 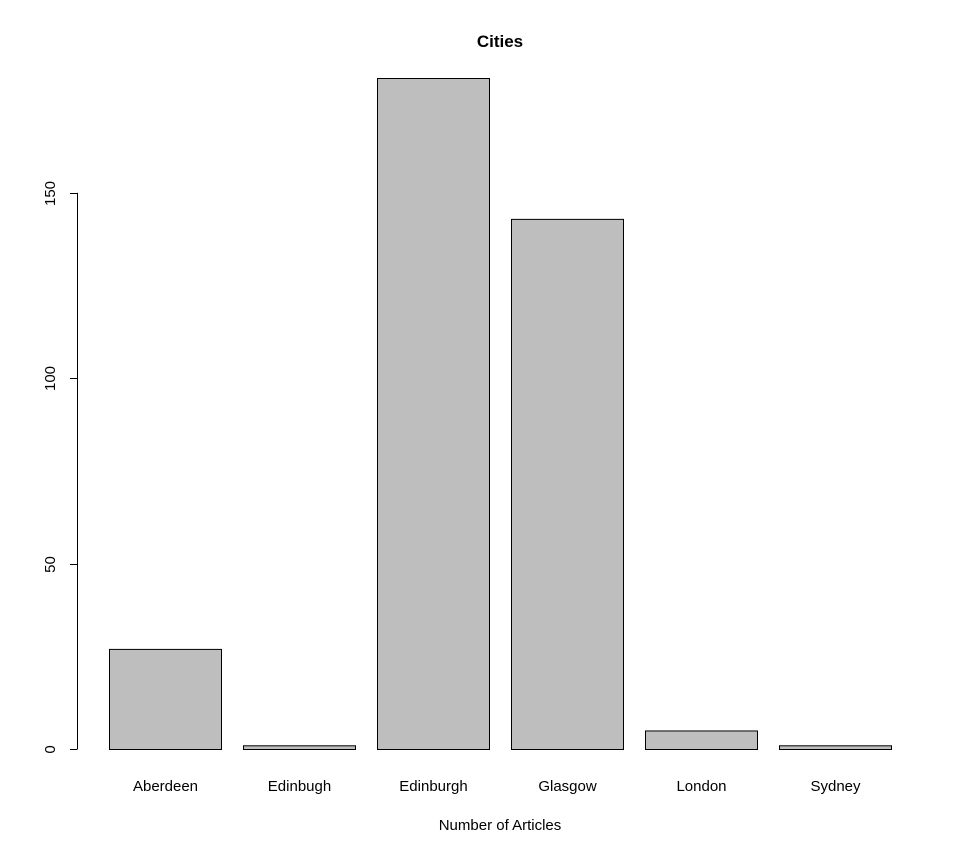 What do you see at coordinates (50, 378) in the screenshot?
I see `y-tick-label: 100` at bounding box center [50, 378].